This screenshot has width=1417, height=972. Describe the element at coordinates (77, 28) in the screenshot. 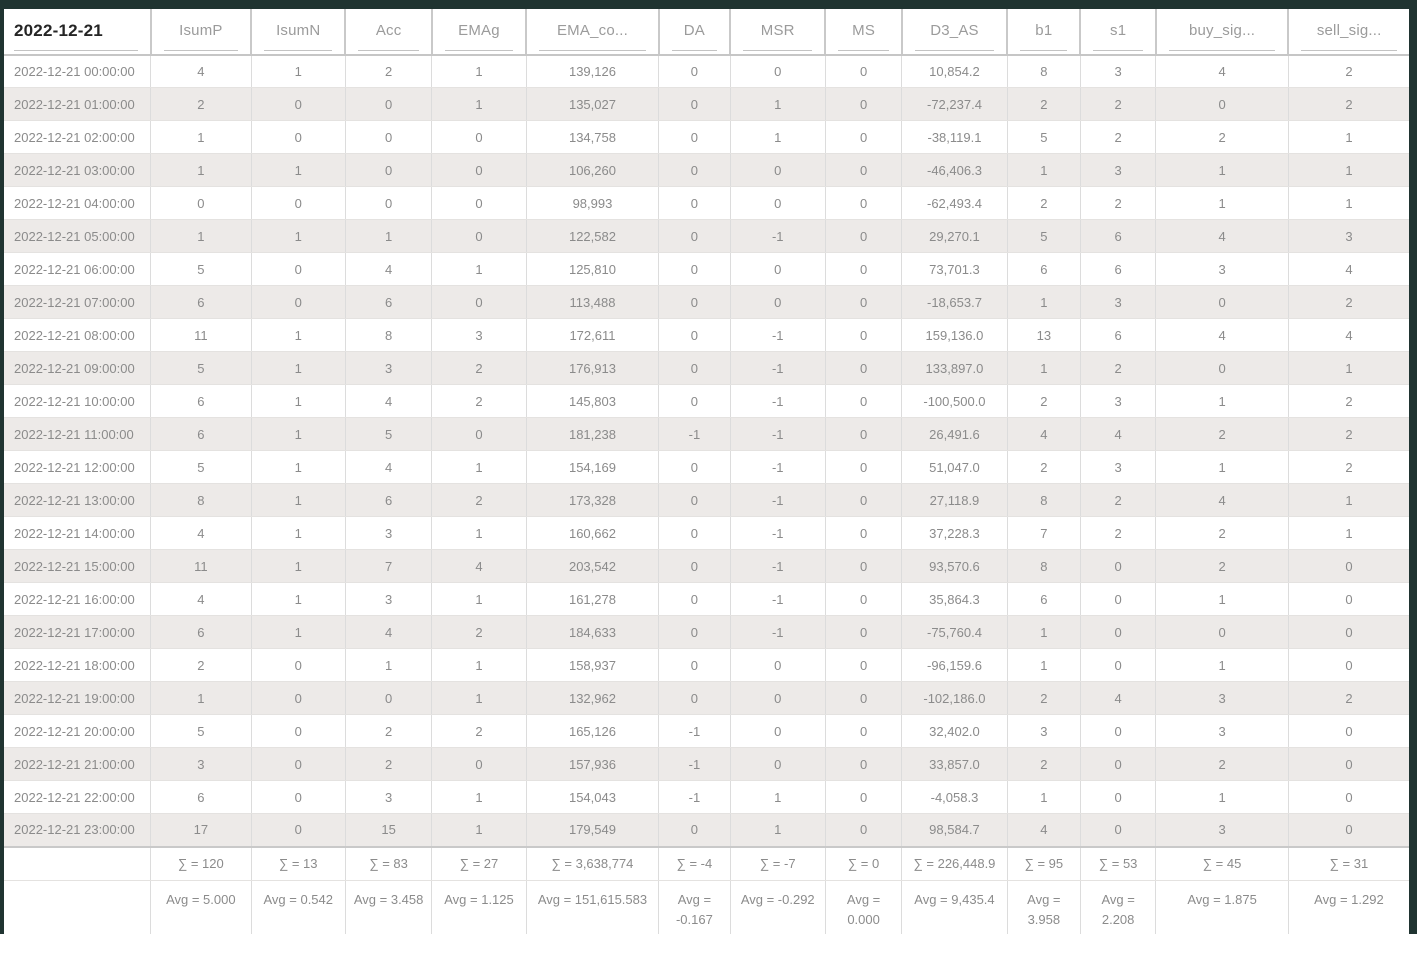

I see `column-header-date: 2022-12-21` at that location.